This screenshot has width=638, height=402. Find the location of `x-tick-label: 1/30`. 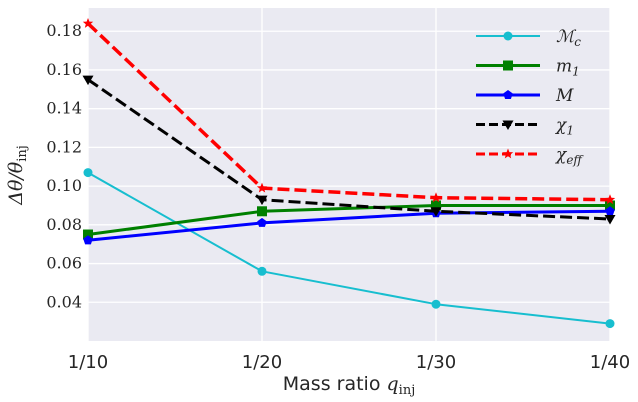

x-tick-label: 1/30 is located at coordinates (436, 362).